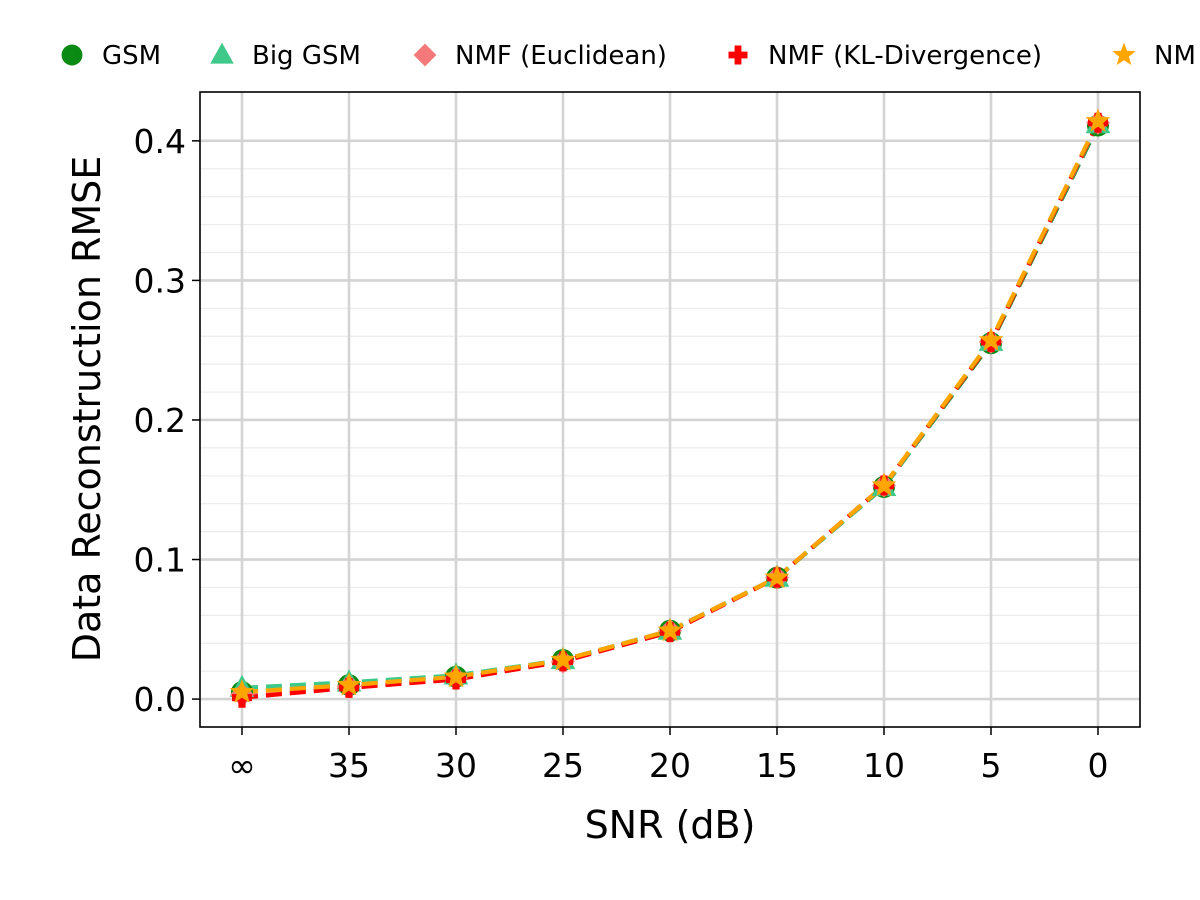 The height and width of the screenshot is (900, 1200). I want to click on y-axis-ticks: 0.0 0.1 0.2 0.3 0.4, so click(167, 420).